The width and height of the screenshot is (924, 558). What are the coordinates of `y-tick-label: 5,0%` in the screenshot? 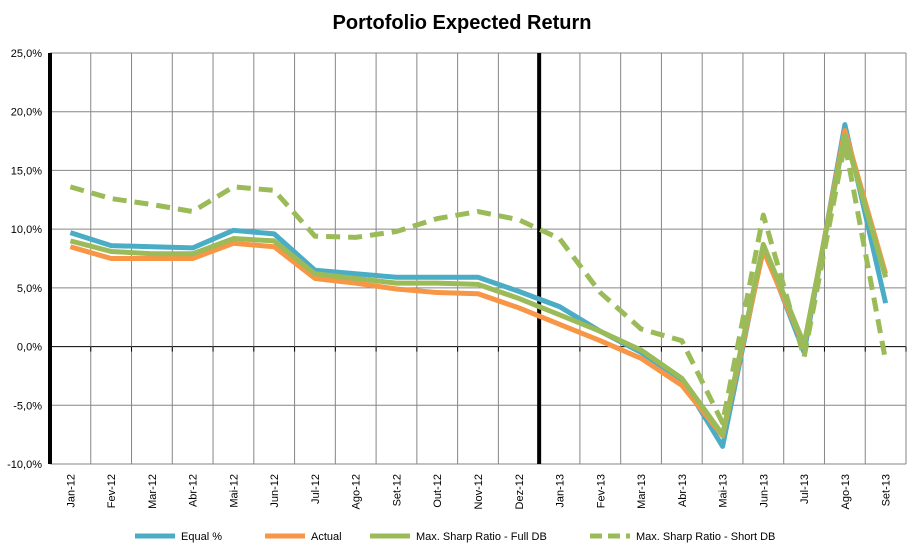 It's located at (29, 289).